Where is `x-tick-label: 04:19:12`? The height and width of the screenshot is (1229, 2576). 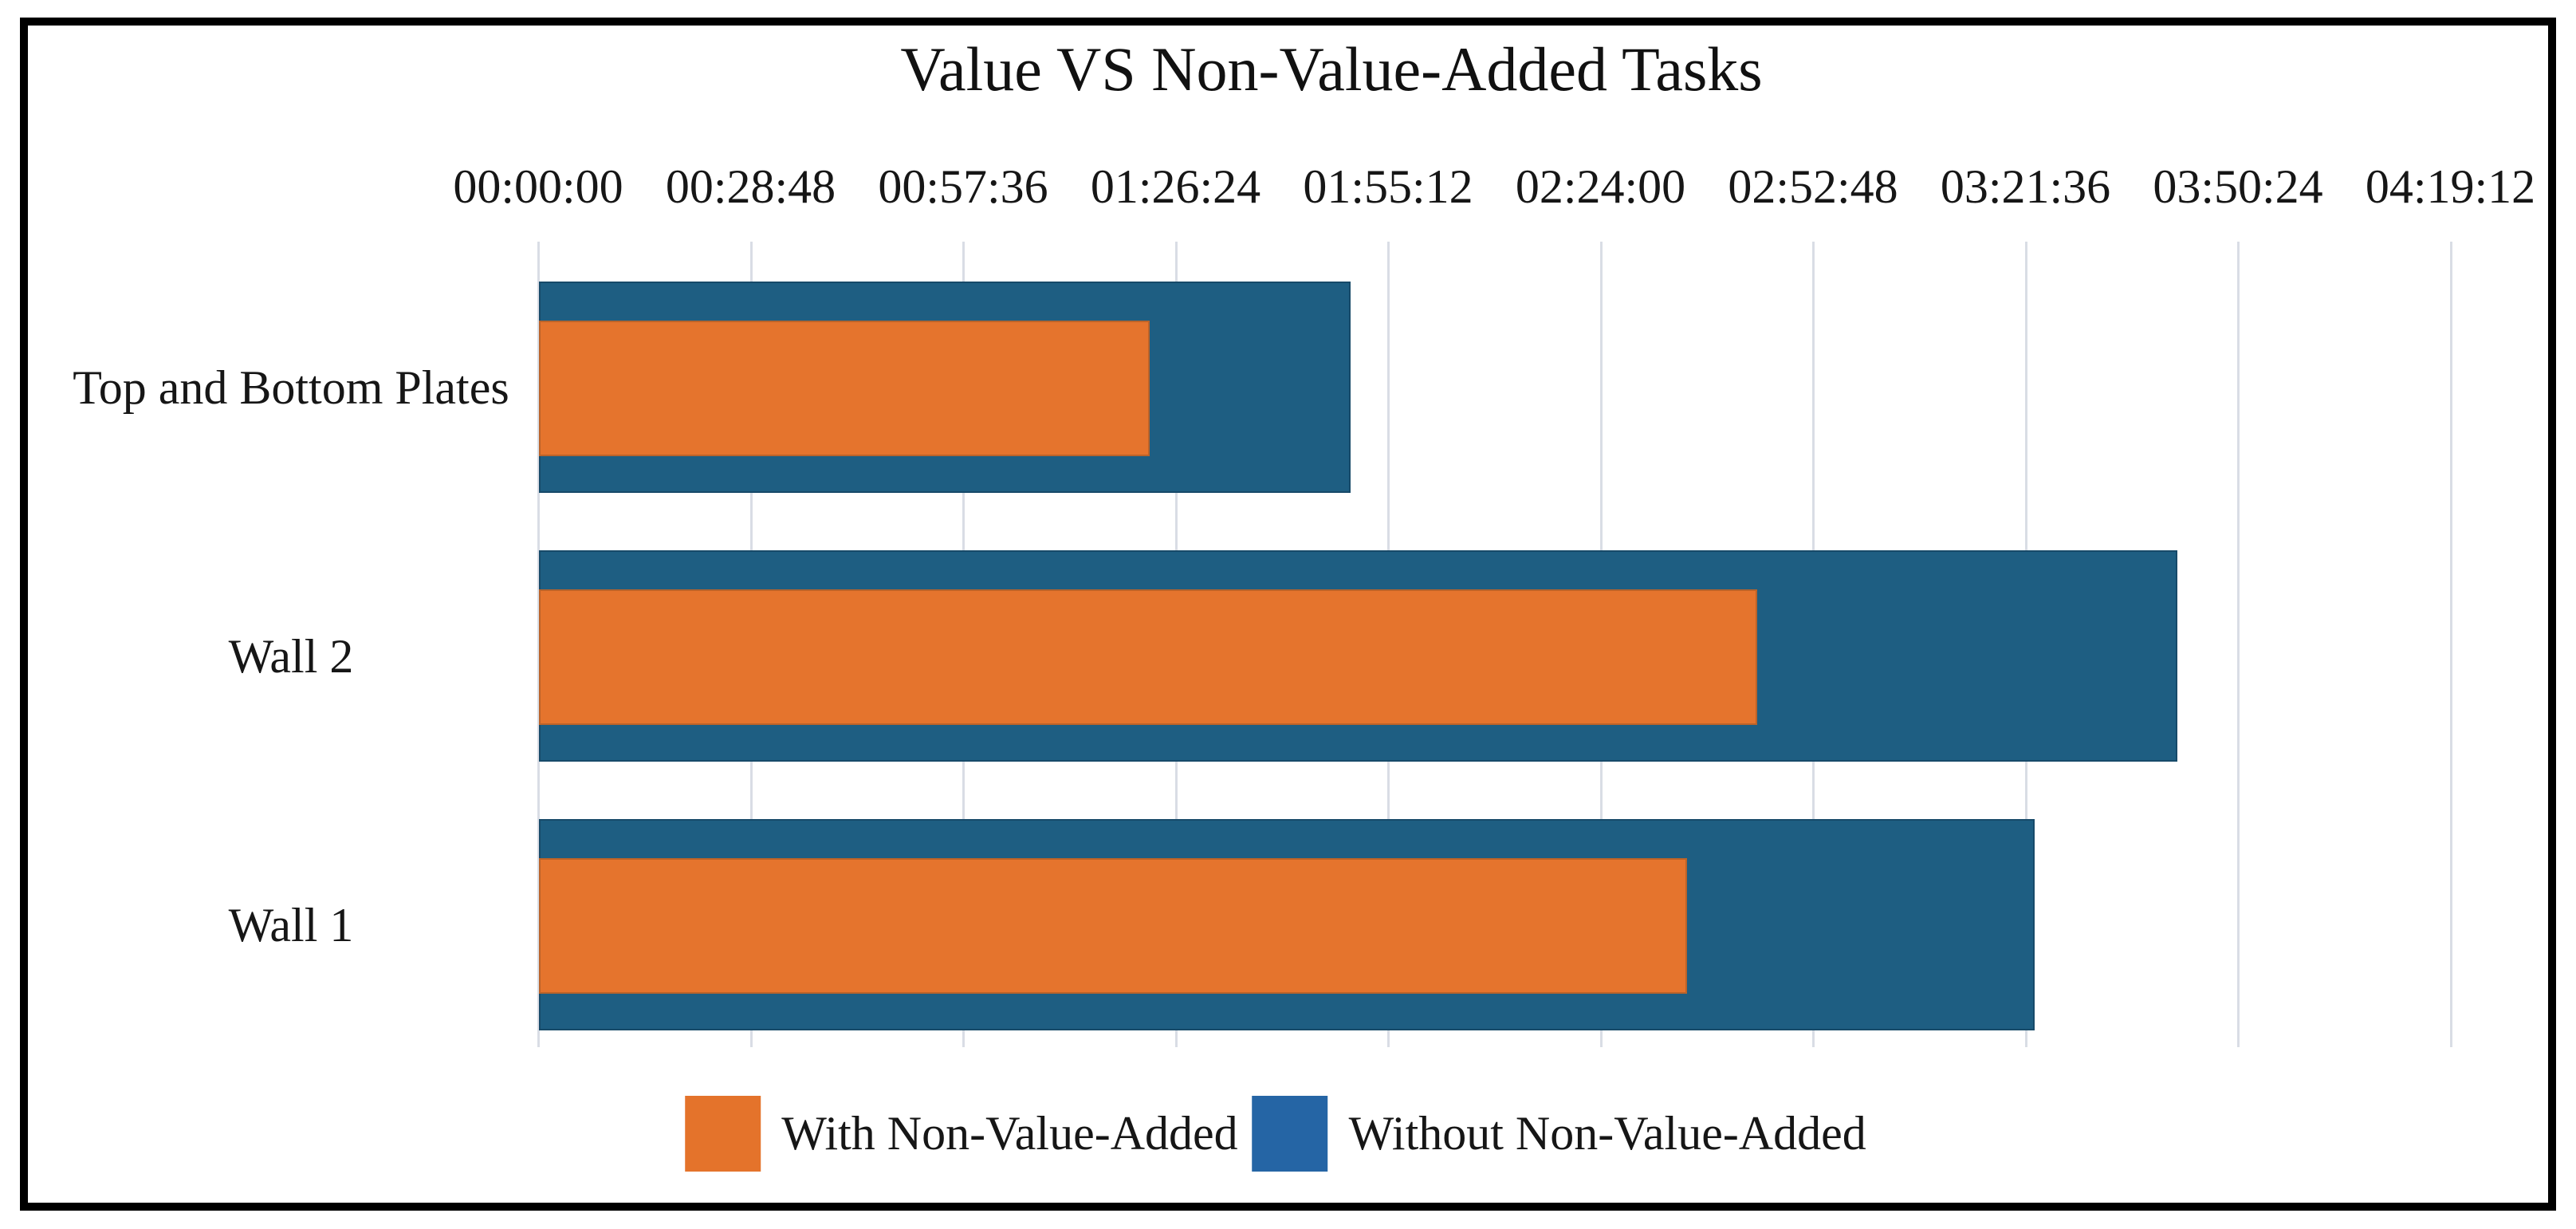 x-tick-label: 04:19:12 is located at coordinates (2450, 186).